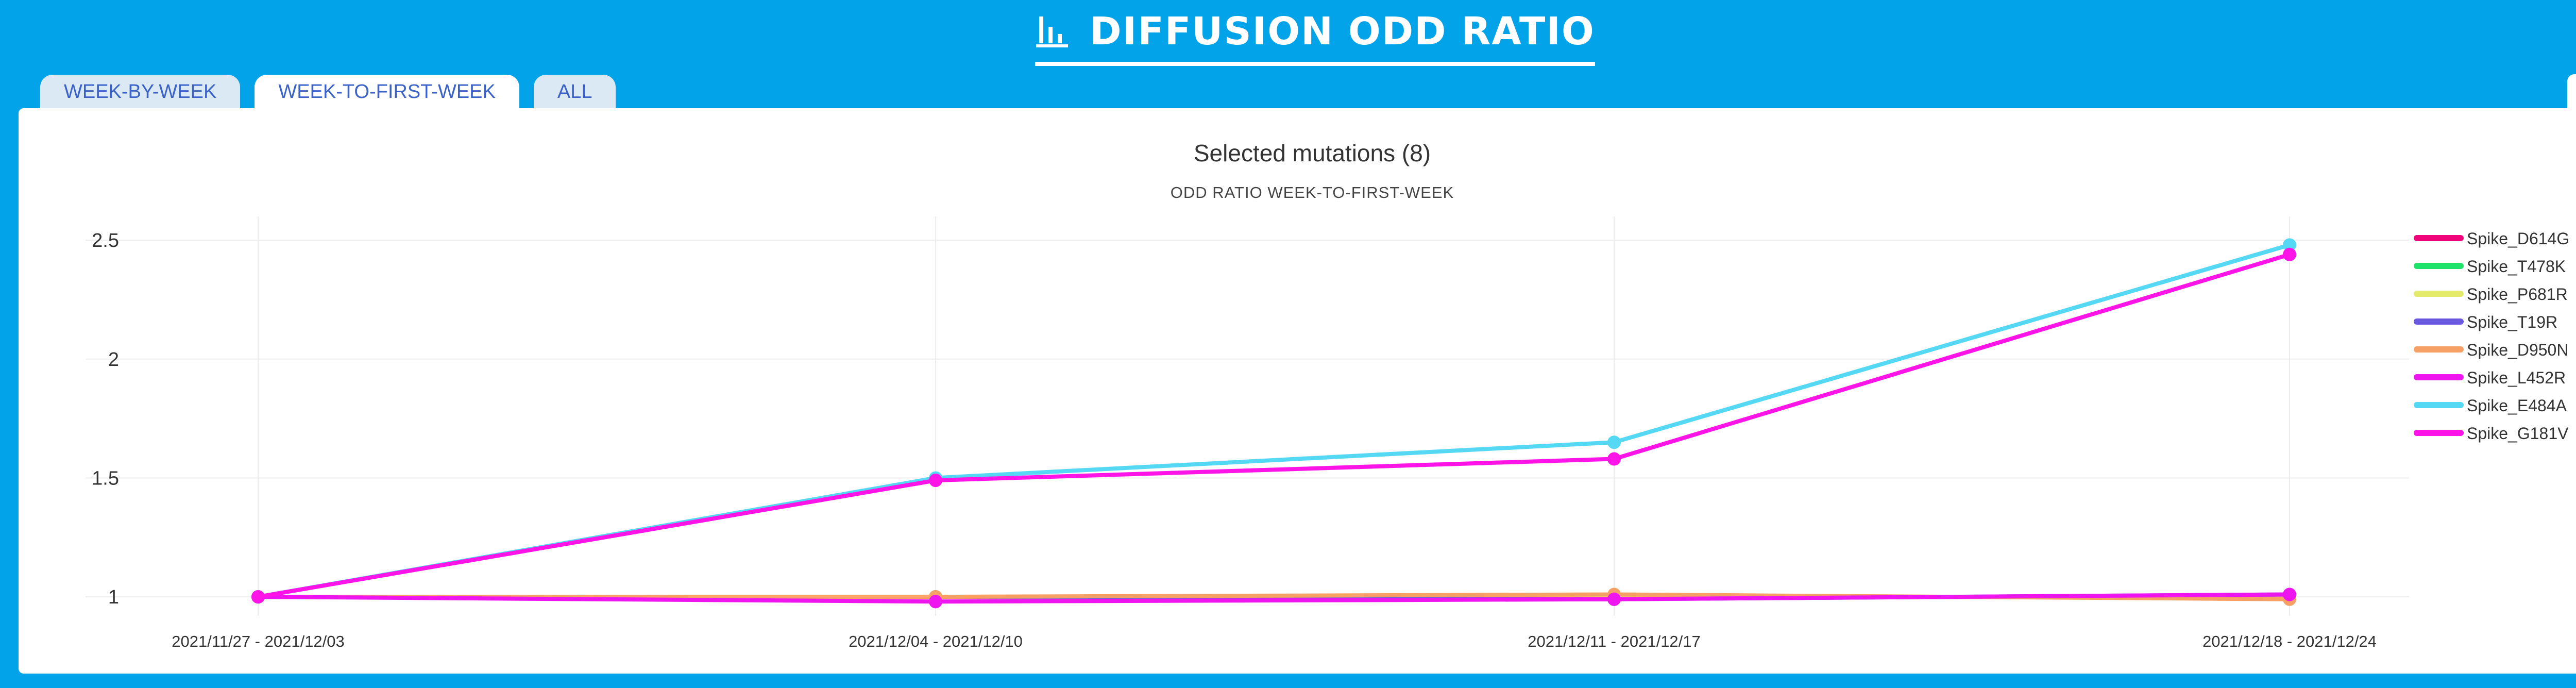 The width and height of the screenshot is (2576, 688). What do you see at coordinates (2517, 405) in the screenshot?
I see `legend-label-Spike_E484A: Spike_E484A` at bounding box center [2517, 405].